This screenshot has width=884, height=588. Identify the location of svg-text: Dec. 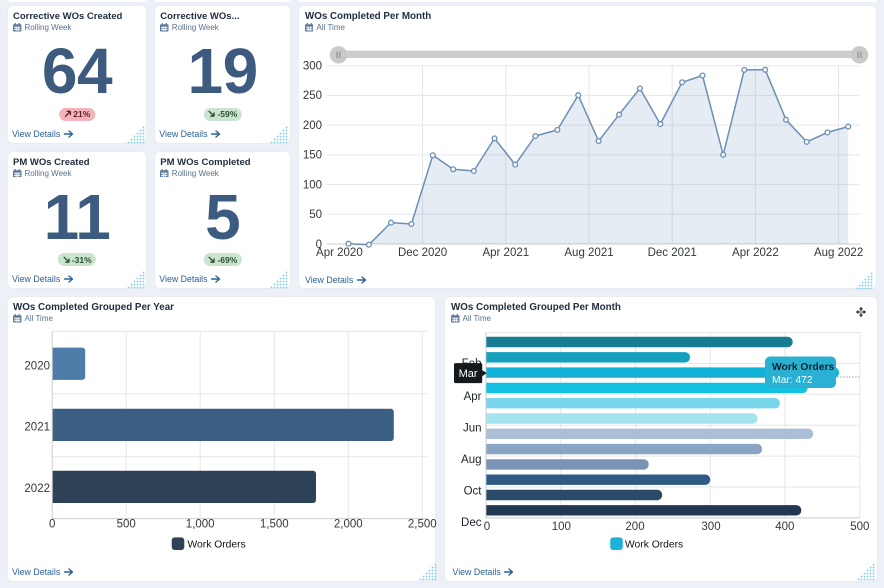
(471, 523).